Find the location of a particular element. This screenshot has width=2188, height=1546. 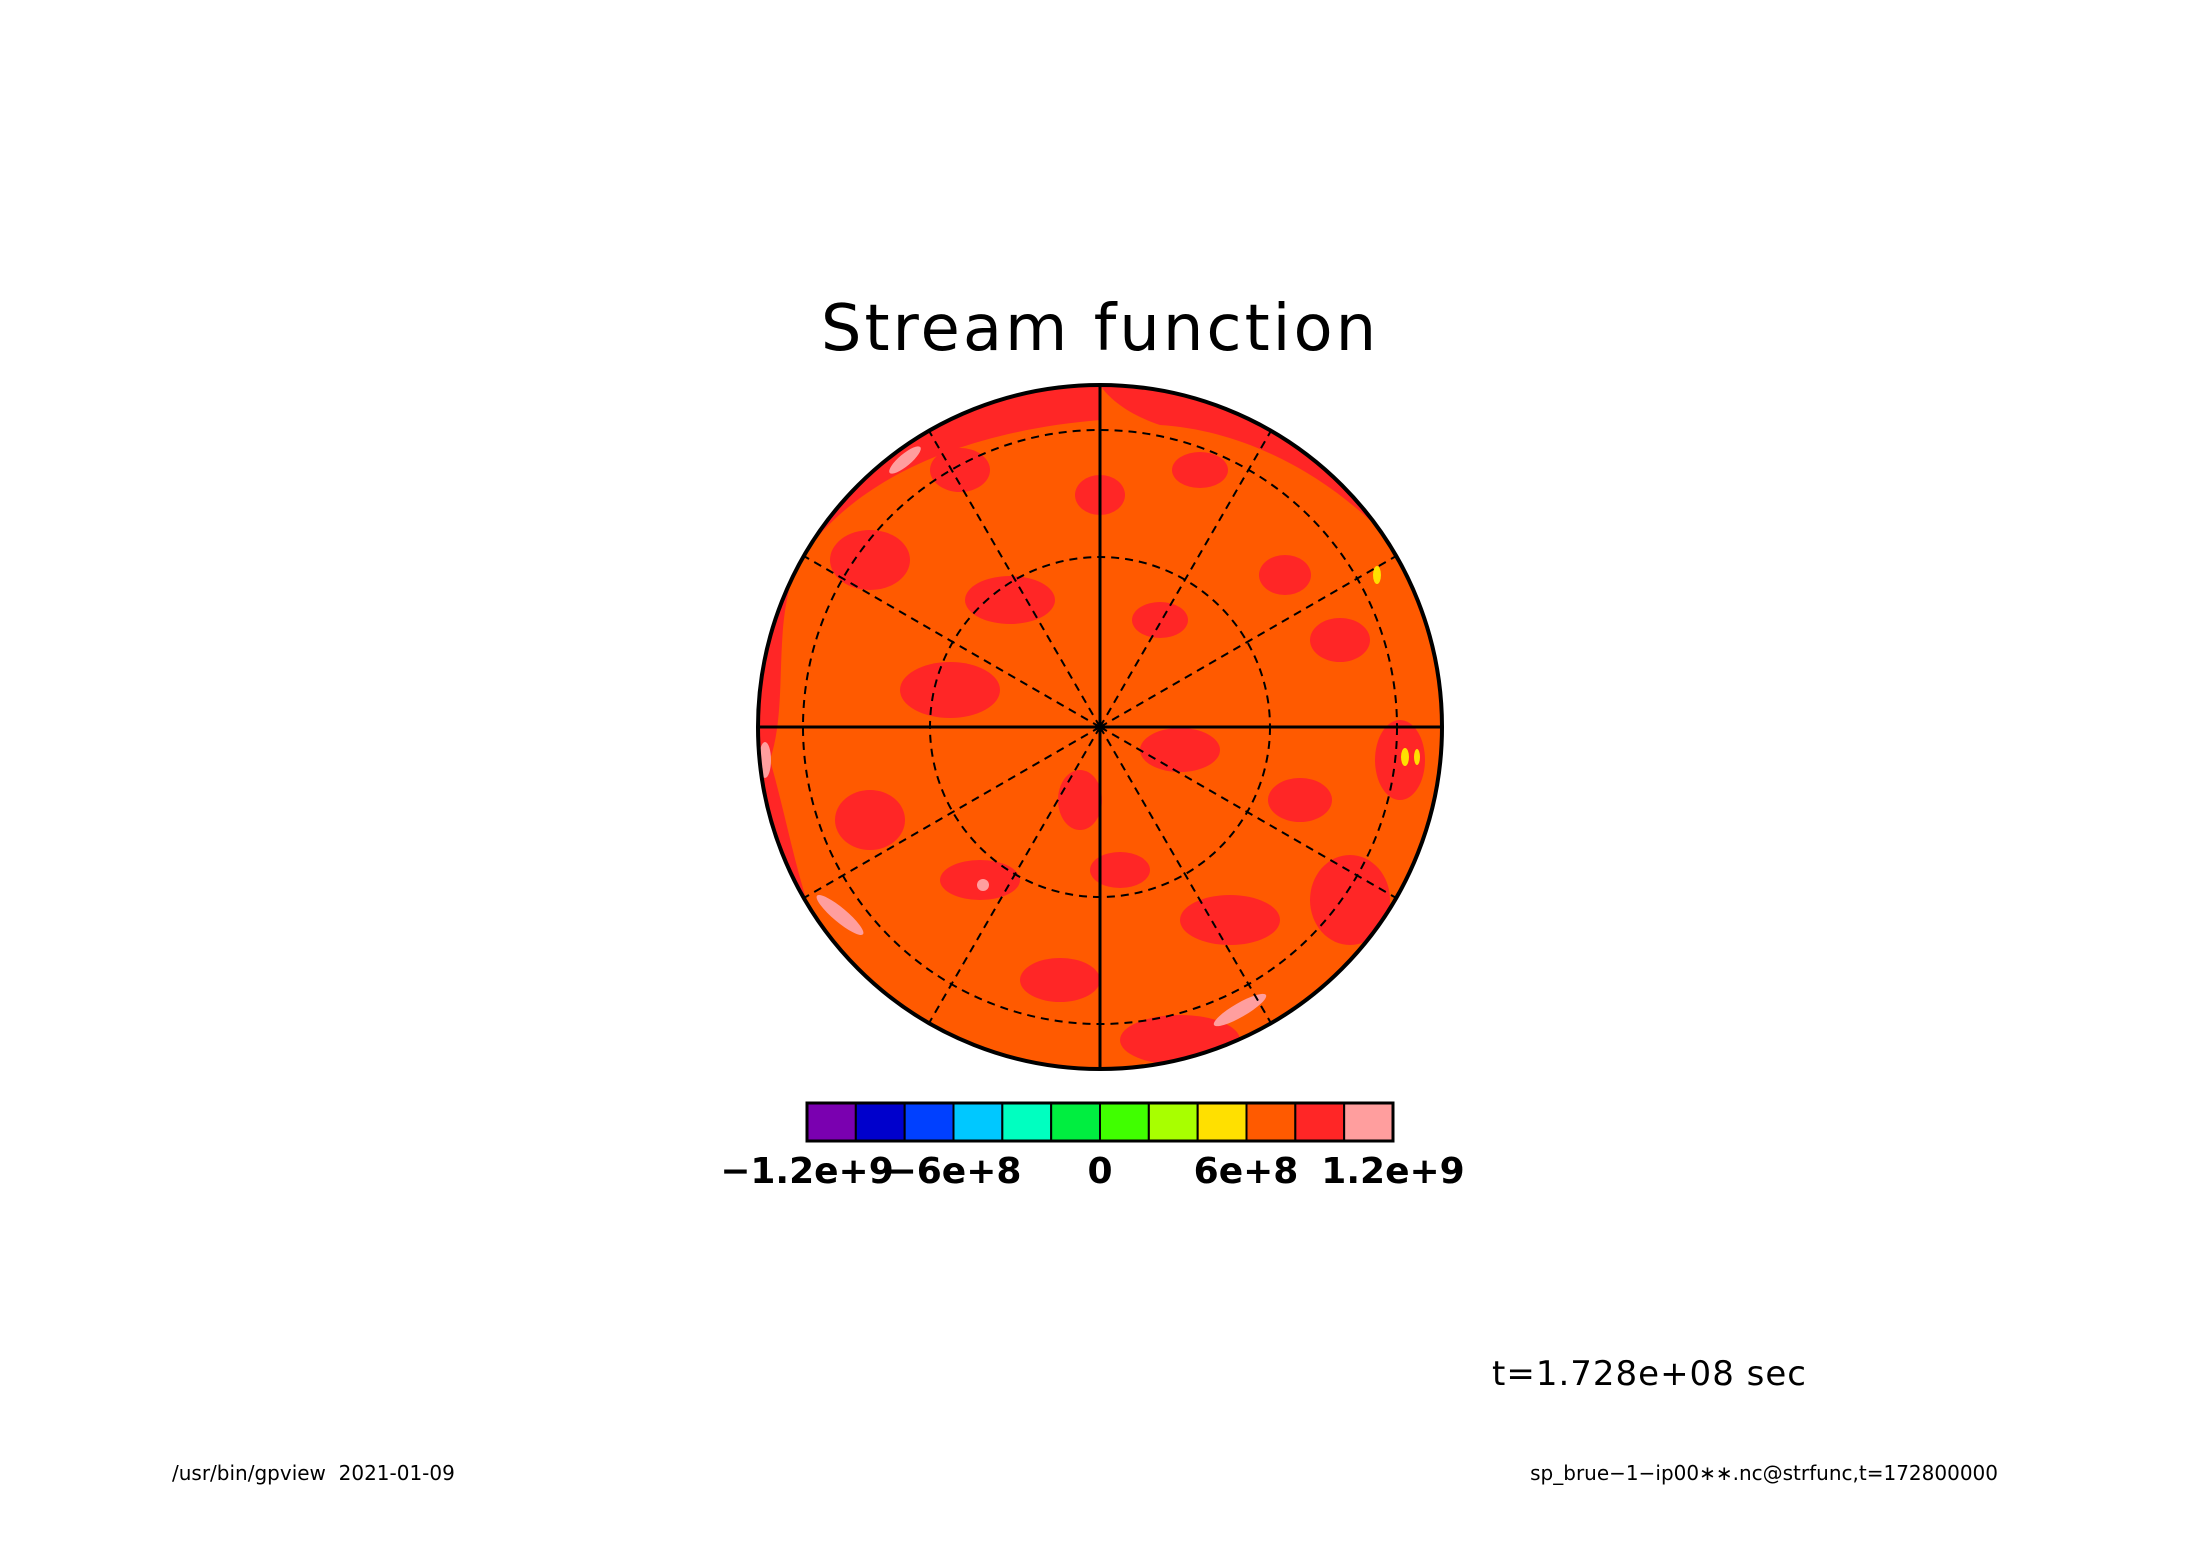

colorbar-tick-label: 0 is located at coordinates (1099, 1171).